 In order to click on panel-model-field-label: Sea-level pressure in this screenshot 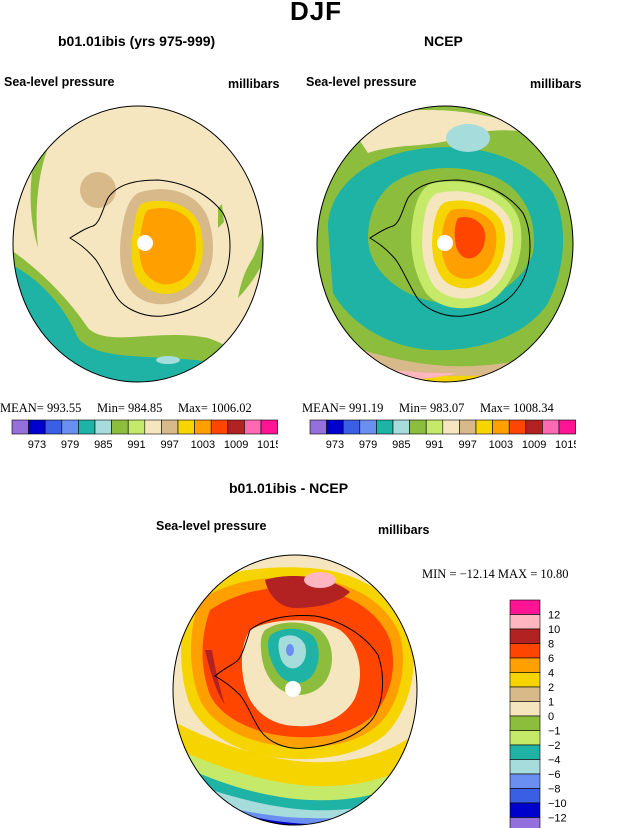, I will do `click(59, 82)`.